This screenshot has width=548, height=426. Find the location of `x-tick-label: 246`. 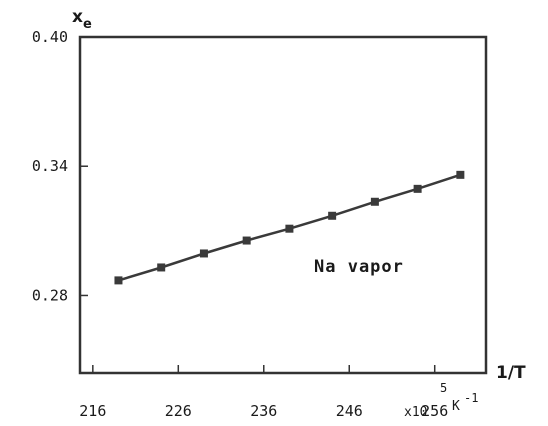

x-tick-label: 246 is located at coordinates (349, 411).